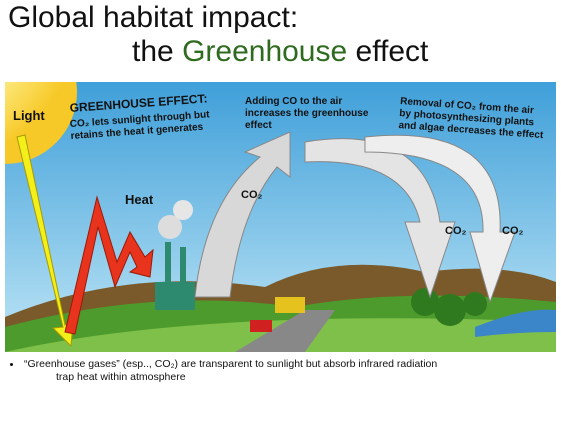 This screenshot has width=561, height=426. What do you see at coordinates (29, 115) in the screenshot?
I see `light-label: Light` at bounding box center [29, 115].